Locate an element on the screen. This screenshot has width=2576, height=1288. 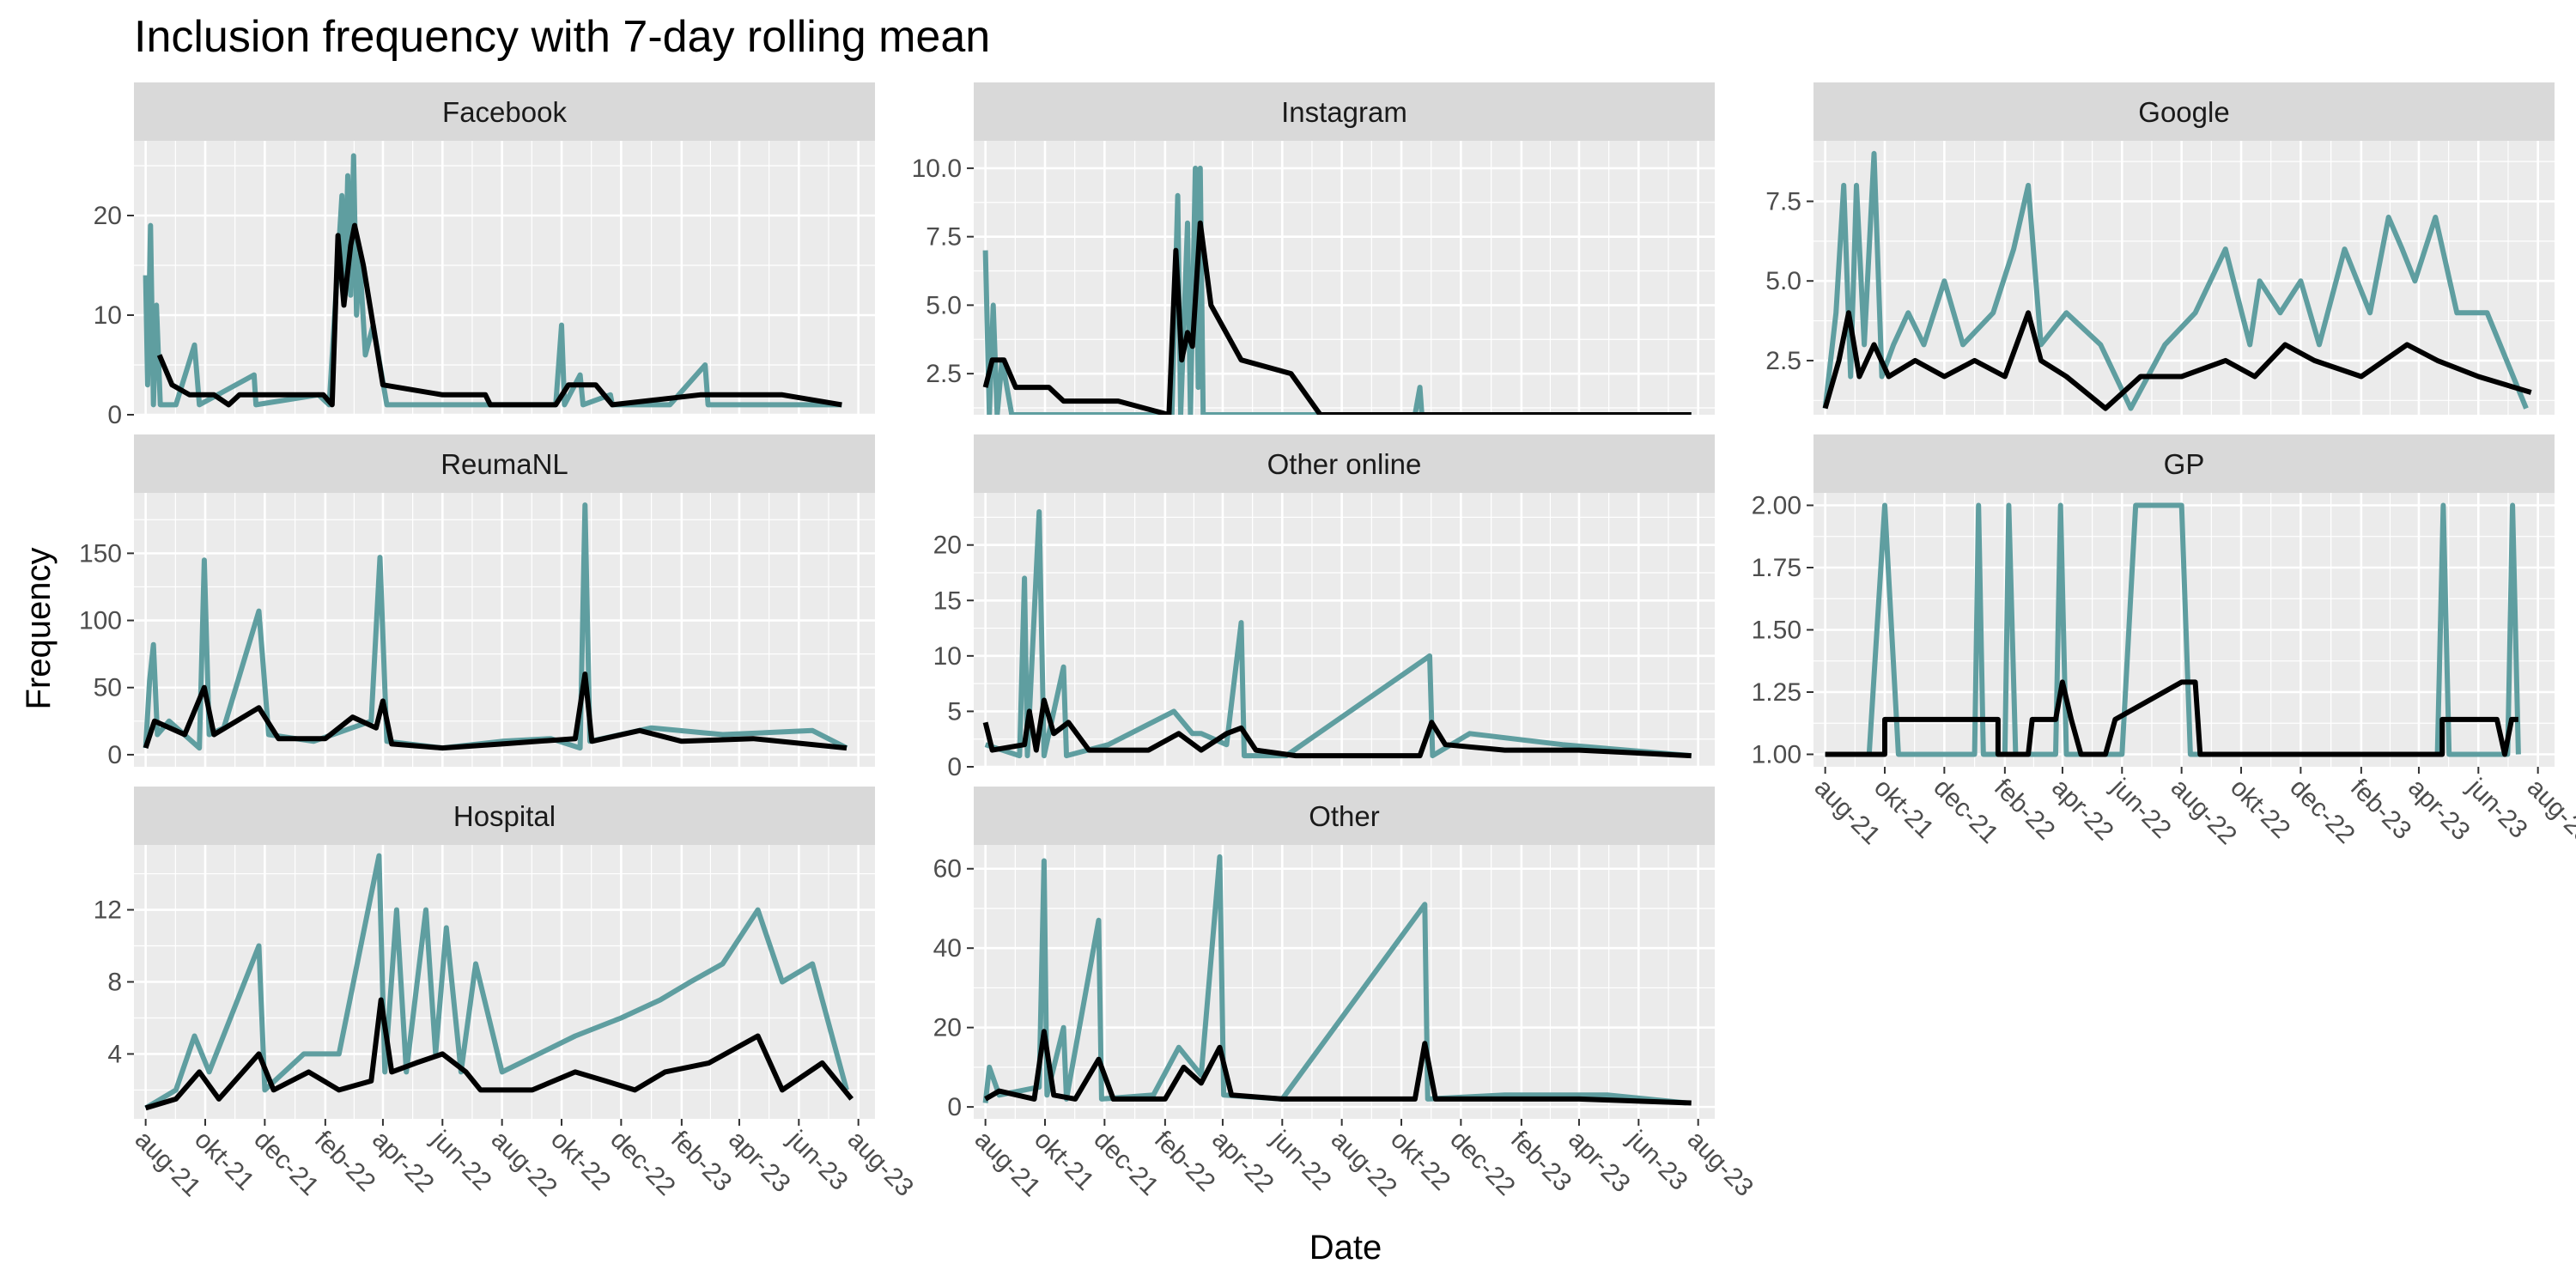
series-line-frequency-instagram is located at coordinates (1337, 290).